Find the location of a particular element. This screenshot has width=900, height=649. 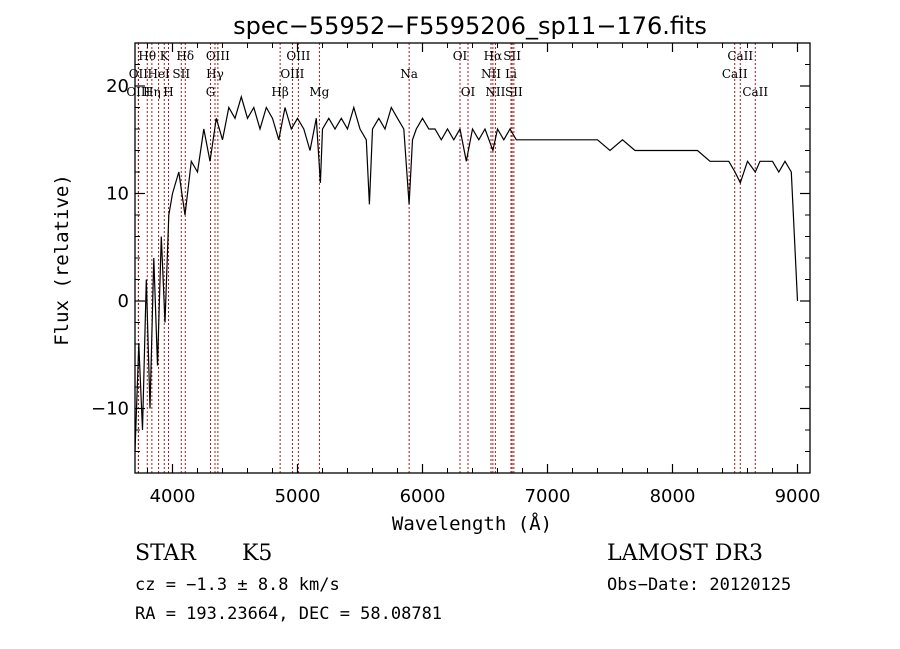

x-tick-label: 7000 is located at coordinates (548, 496).